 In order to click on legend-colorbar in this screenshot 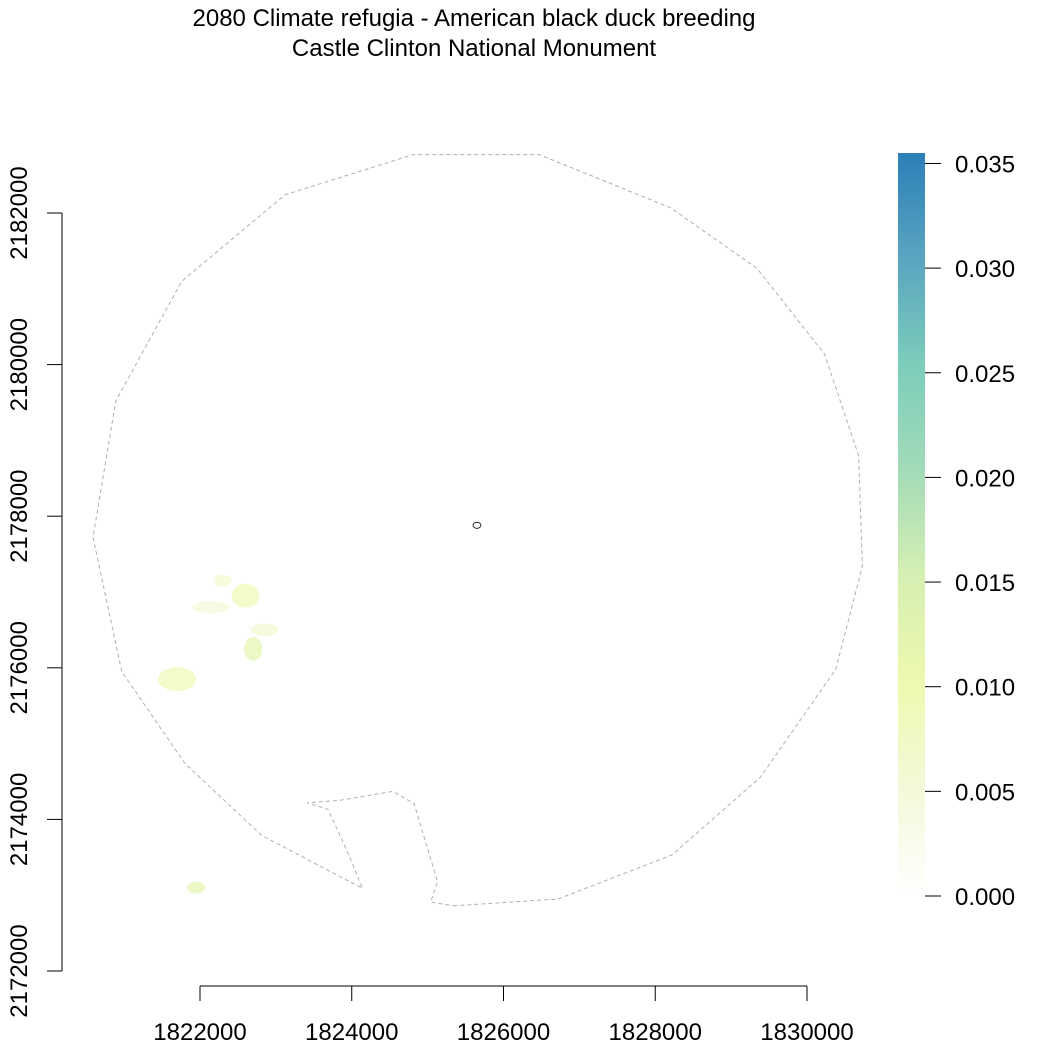, I will do `click(911, 524)`.